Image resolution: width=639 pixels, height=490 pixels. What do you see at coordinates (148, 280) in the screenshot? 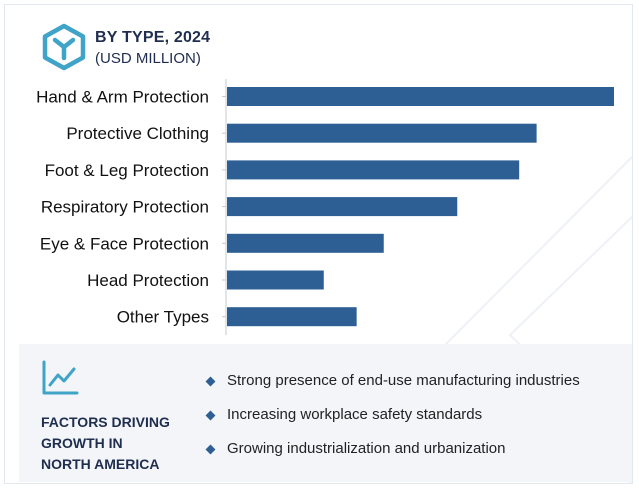
I see `category-label: Head Protection` at bounding box center [148, 280].